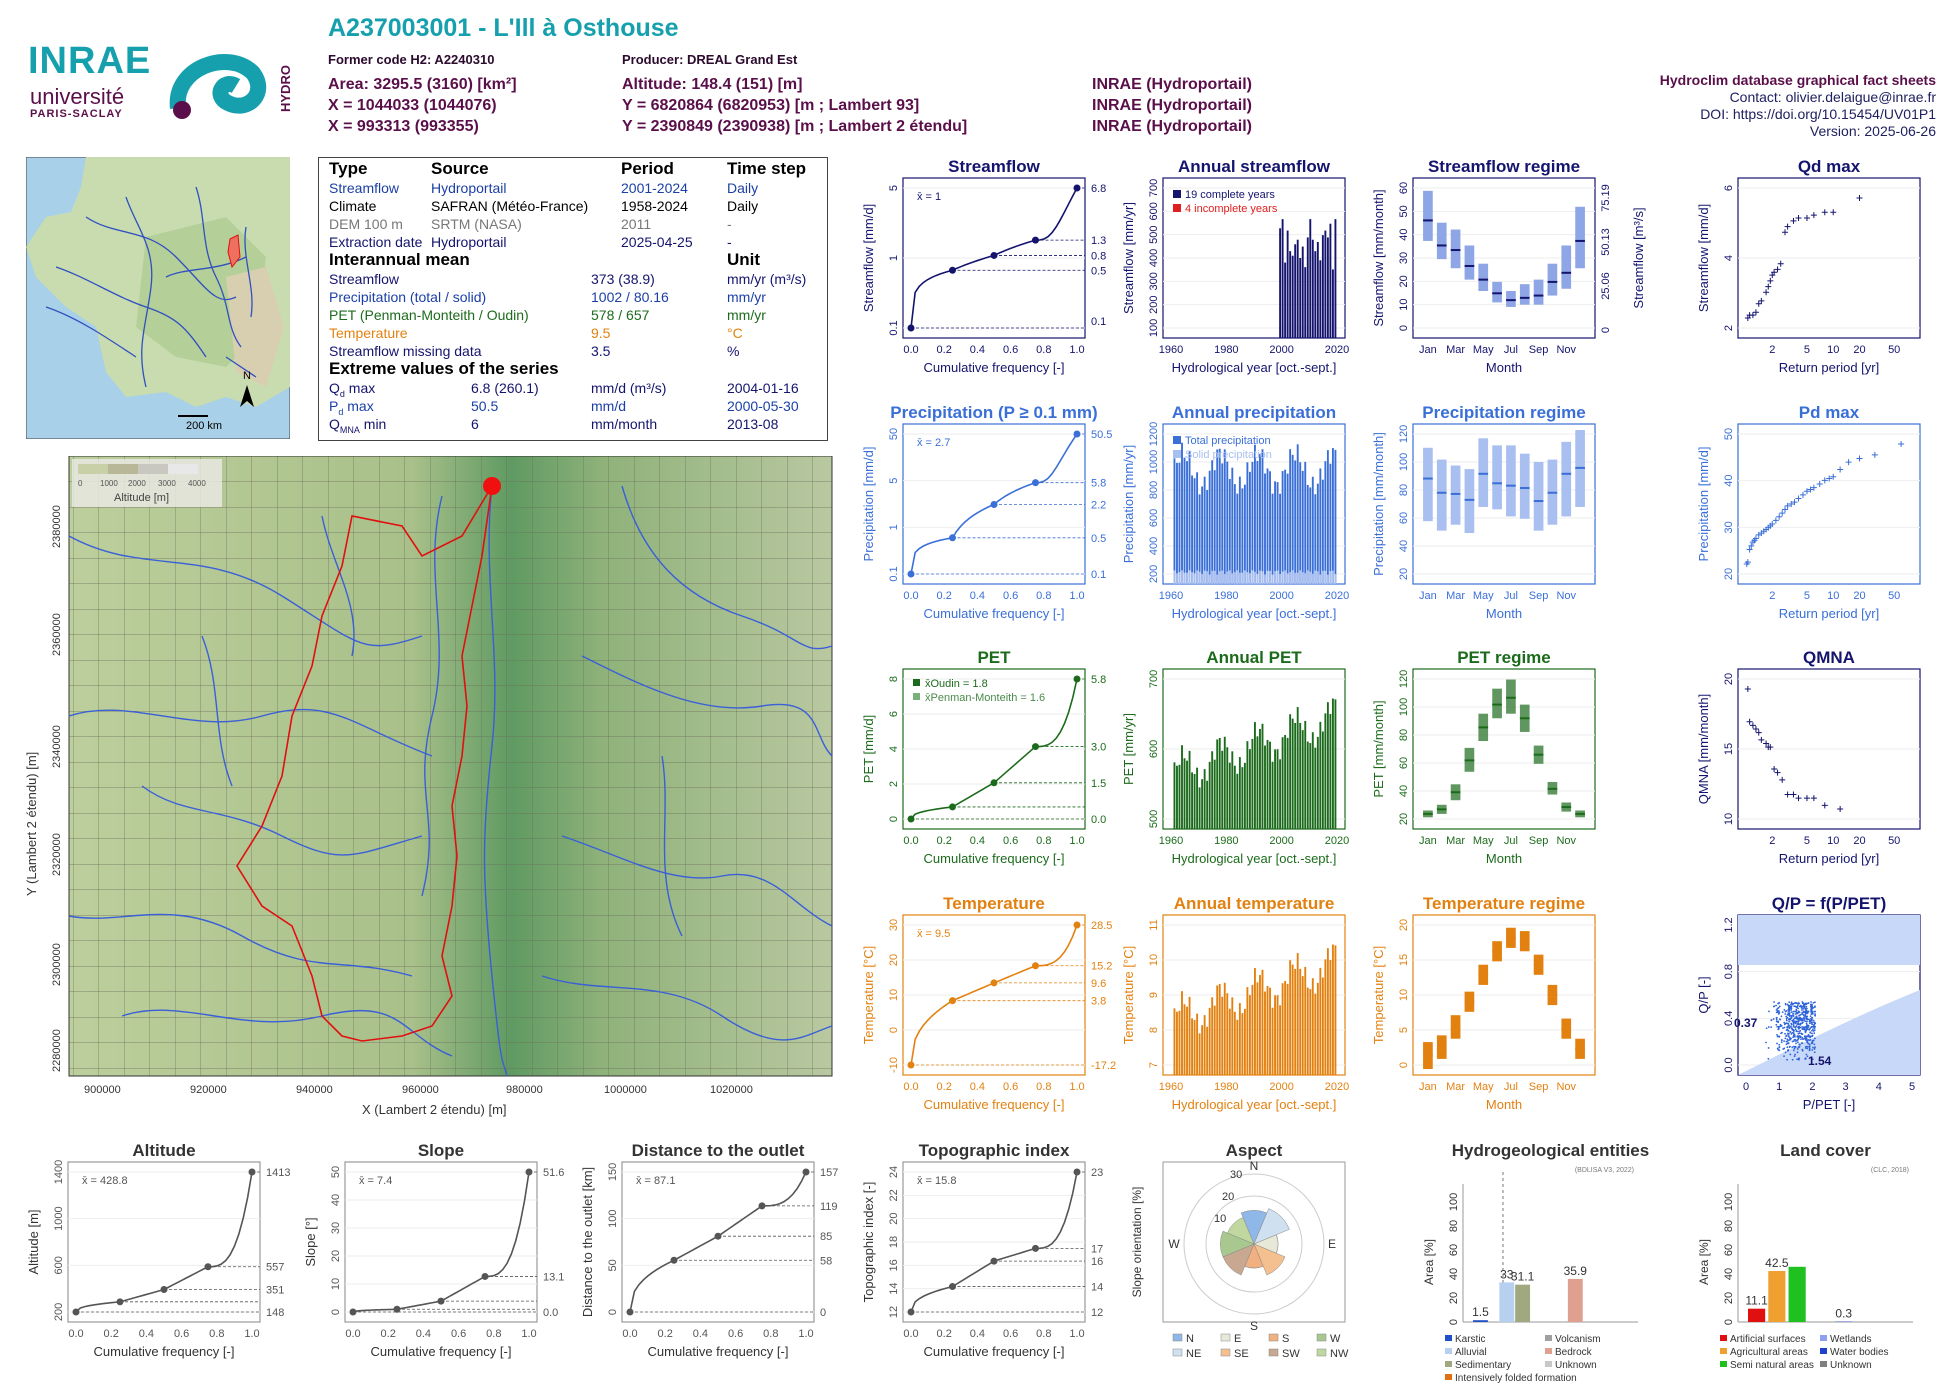 Image resolution: width=1960 pixels, height=1386 pixels. Describe the element at coordinates (1404, 1065) in the screenshot. I see `temperature_regime-ytick: 0` at that location.